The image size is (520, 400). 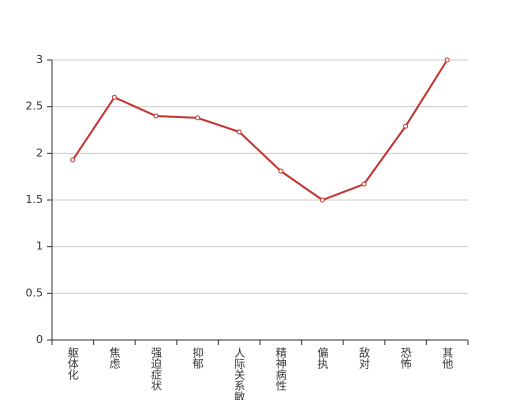 What do you see at coordinates (447, 358) in the screenshot?
I see `x-tick-label: 其他` at bounding box center [447, 358].